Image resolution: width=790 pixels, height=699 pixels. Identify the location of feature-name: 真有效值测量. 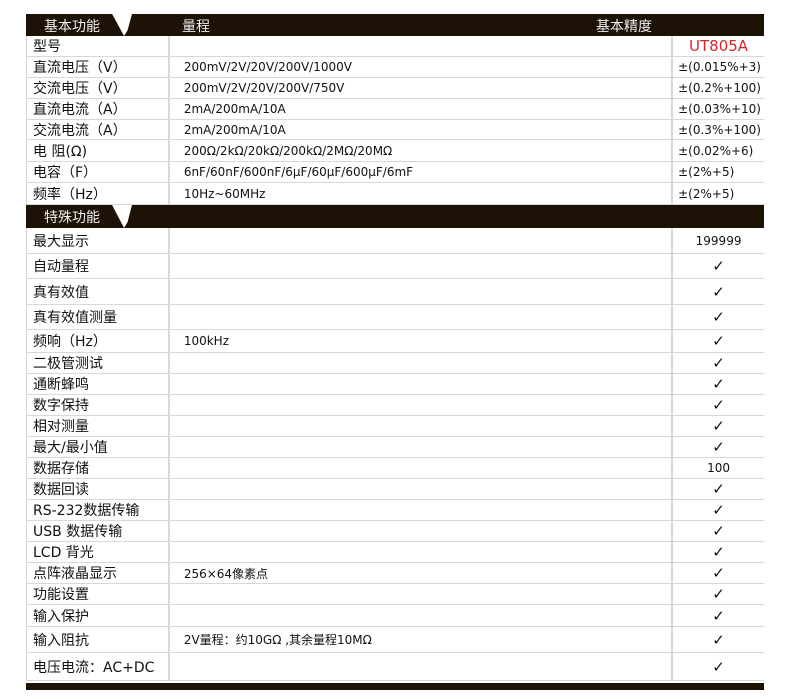
(98, 317).